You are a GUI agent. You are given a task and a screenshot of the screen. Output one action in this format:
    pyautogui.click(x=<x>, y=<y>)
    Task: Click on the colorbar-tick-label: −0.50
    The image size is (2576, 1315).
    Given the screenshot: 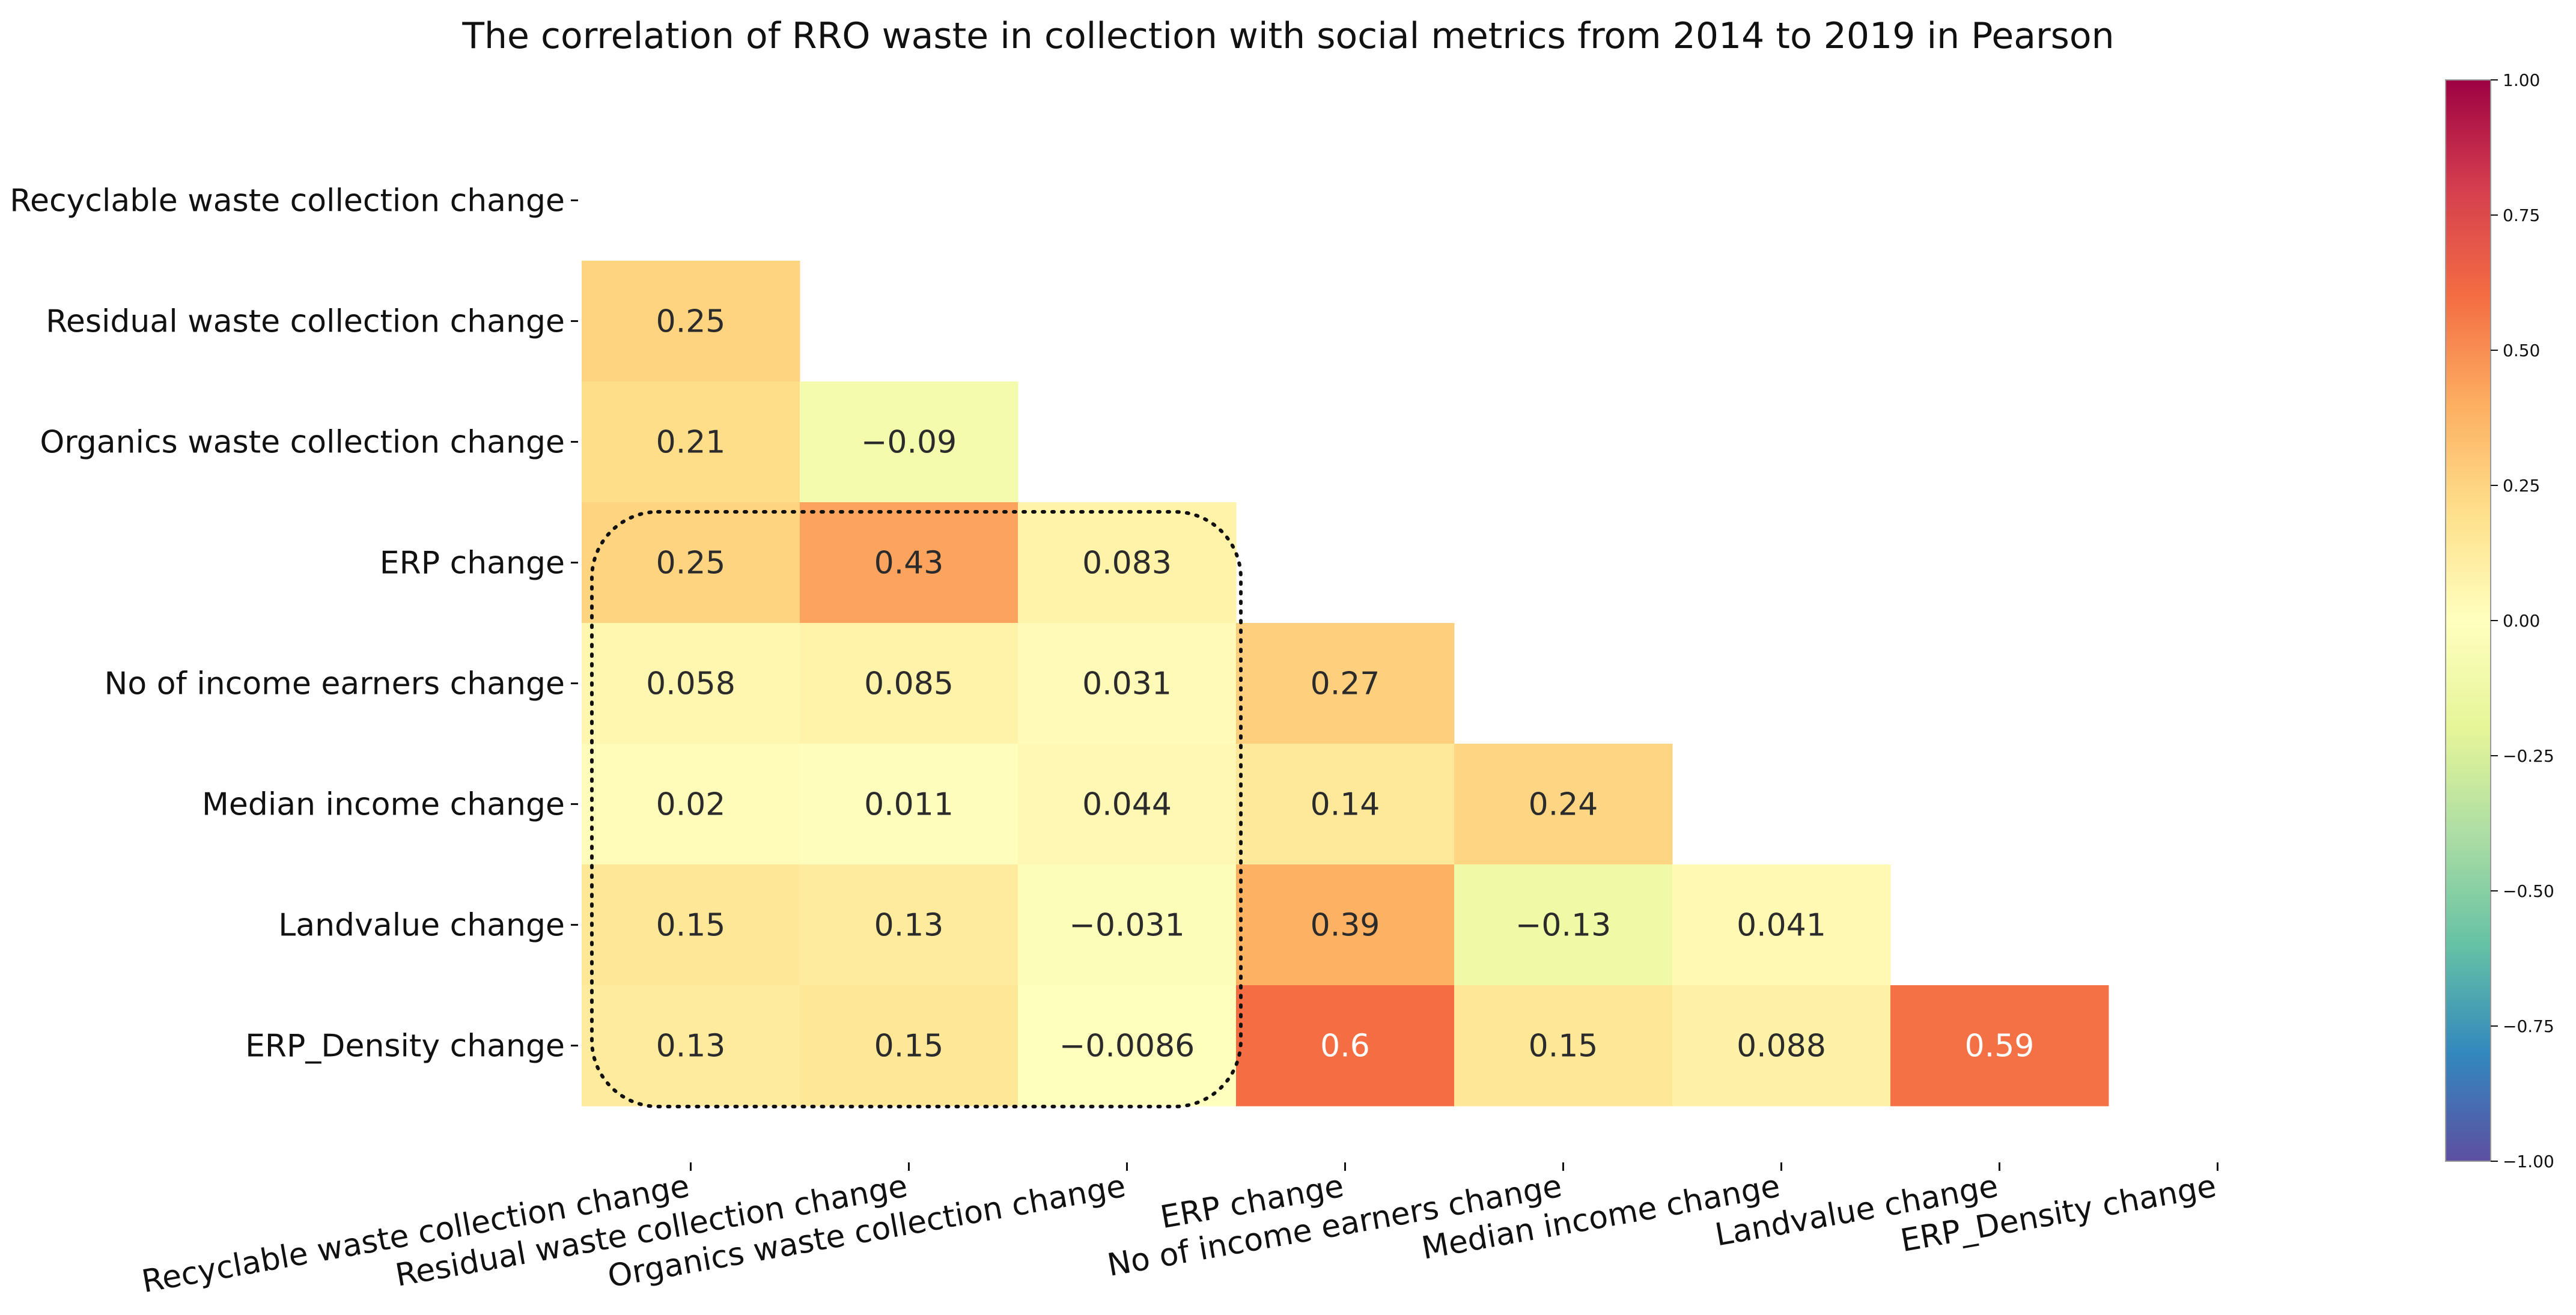 What is the action you would take?
    pyautogui.click(x=2528, y=891)
    